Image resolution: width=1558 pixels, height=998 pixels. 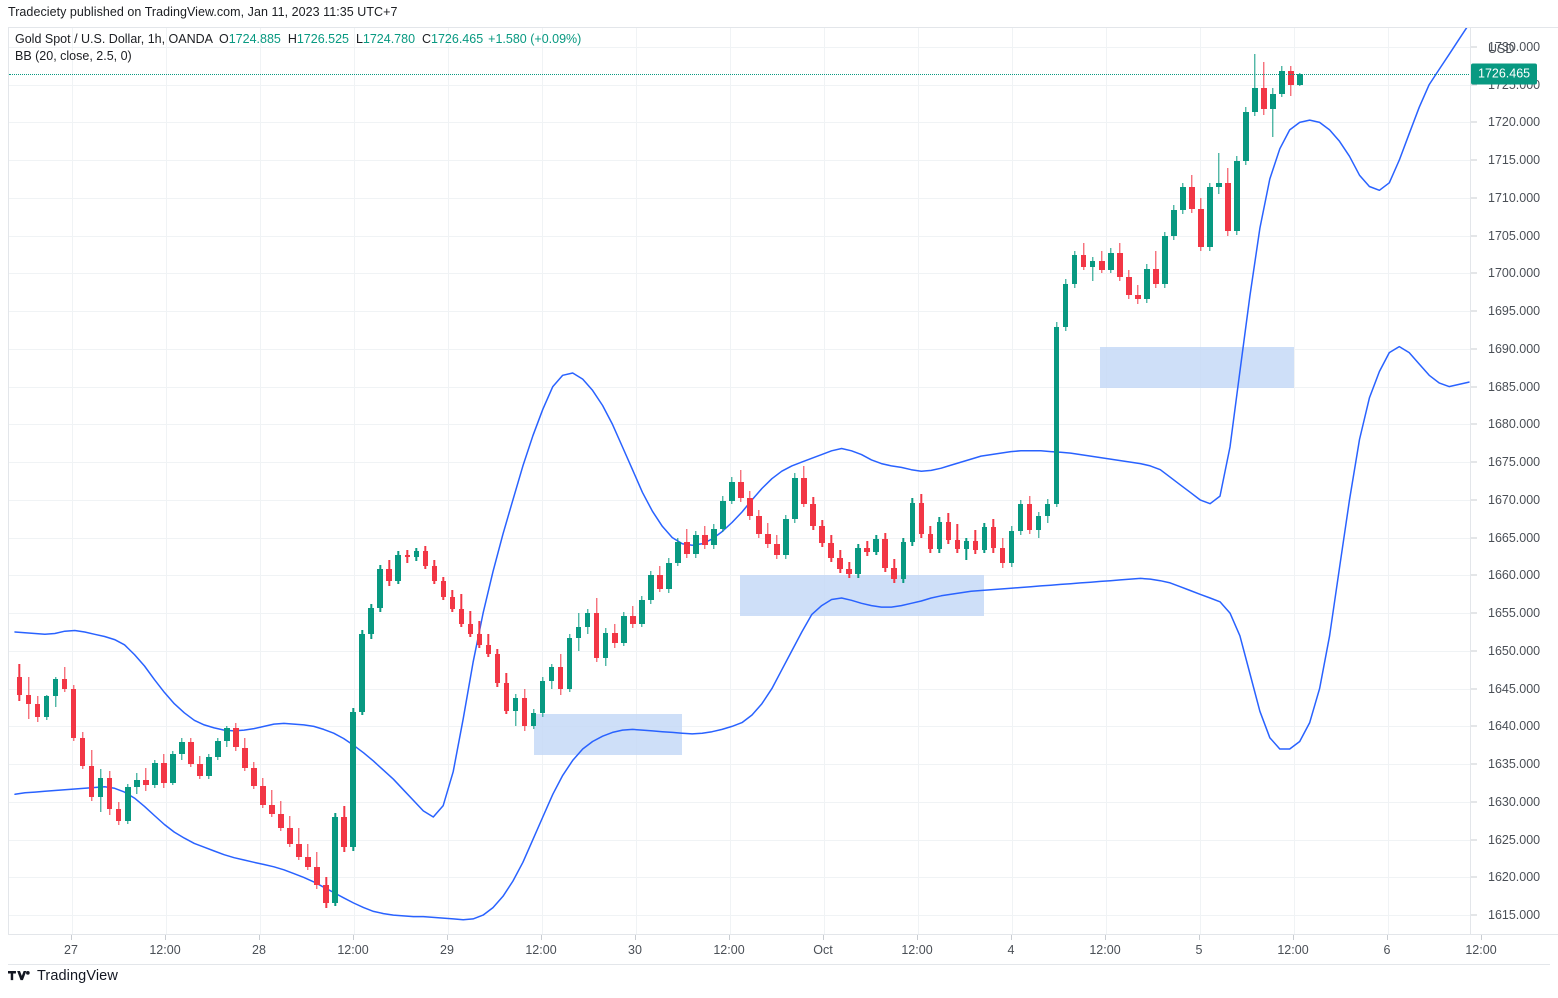 What do you see at coordinates (1514, 348) in the screenshot?
I see `price-axis-label: 1690.000` at bounding box center [1514, 348].